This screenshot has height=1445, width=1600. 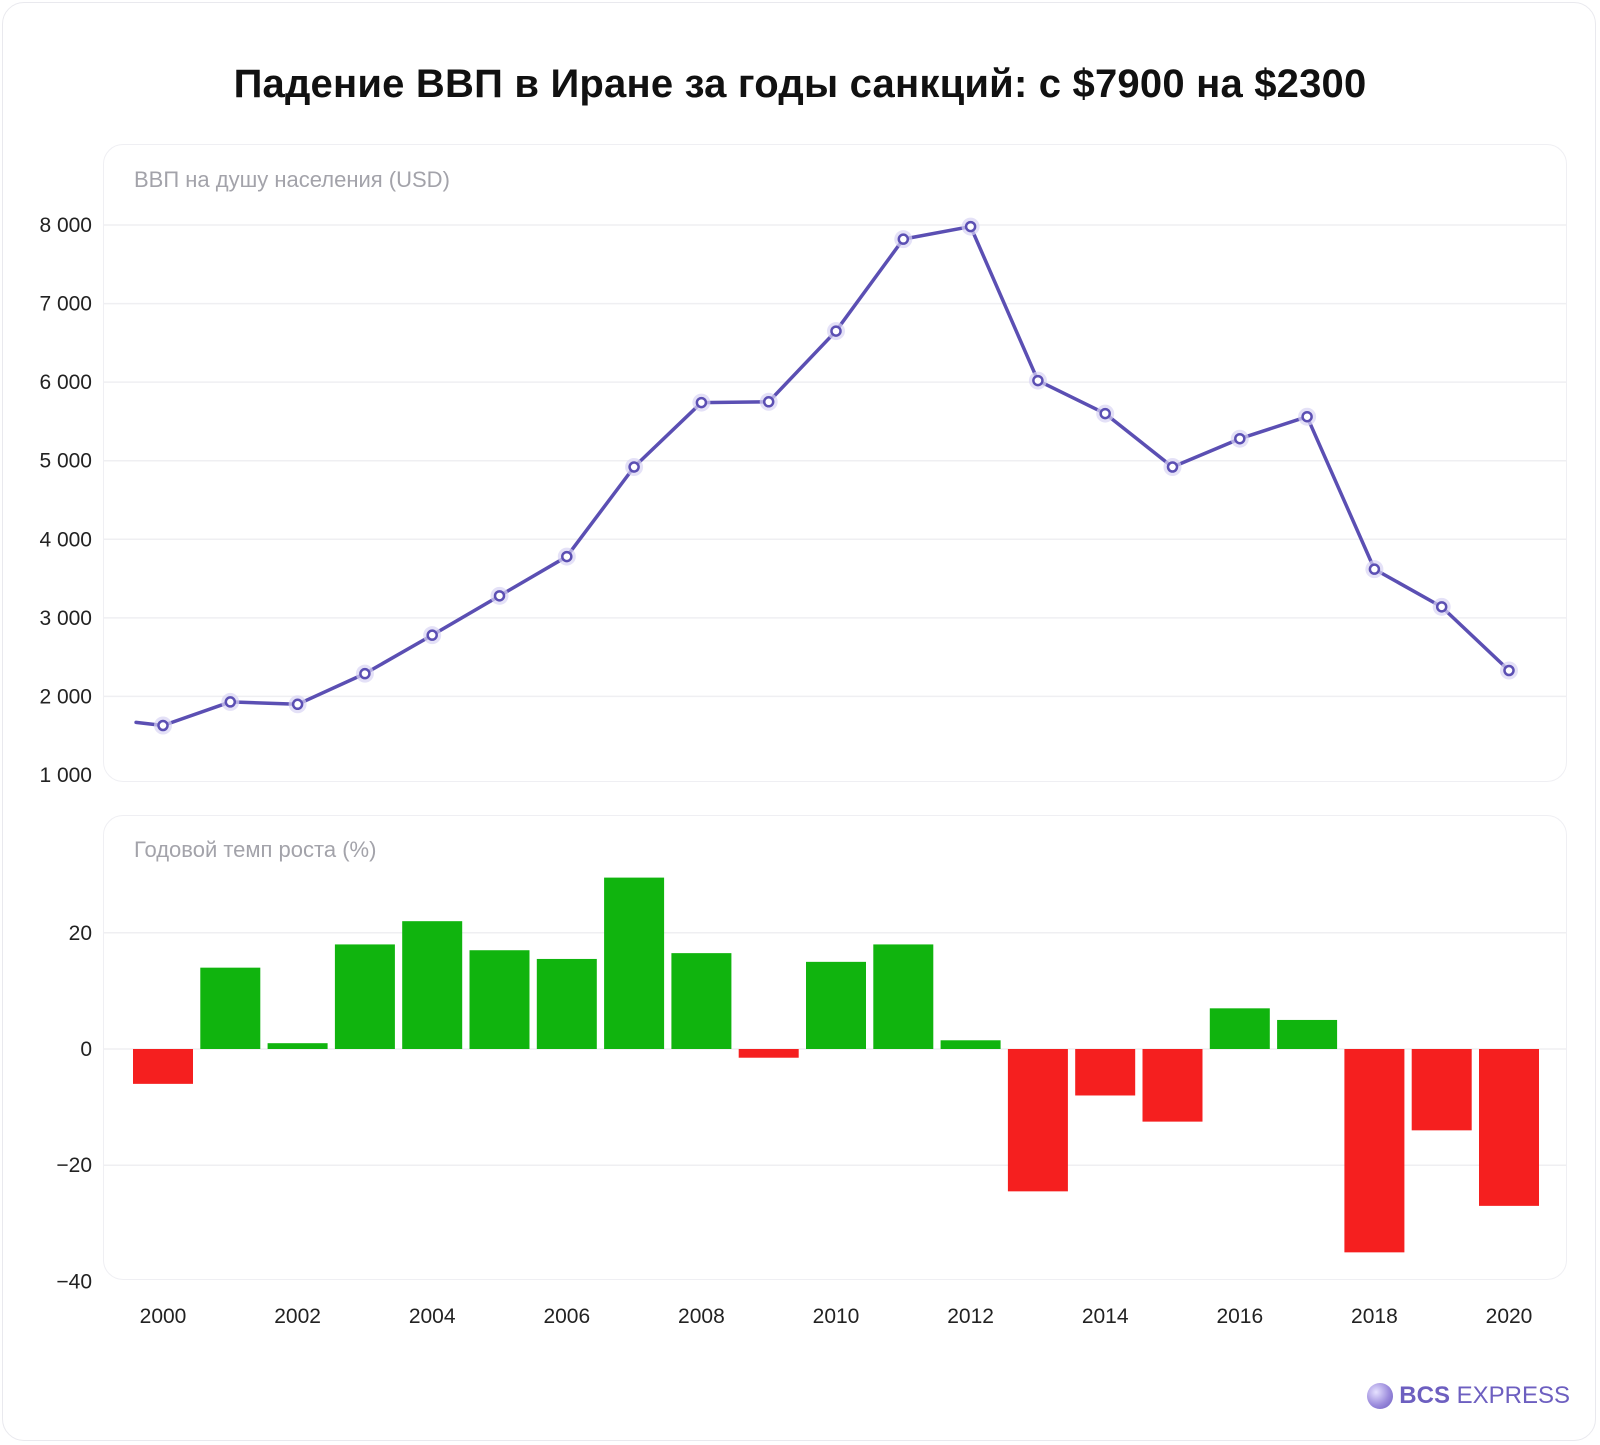 I want to click on gdp-y-tick-label: 5 000, so click(x=65, y=461).